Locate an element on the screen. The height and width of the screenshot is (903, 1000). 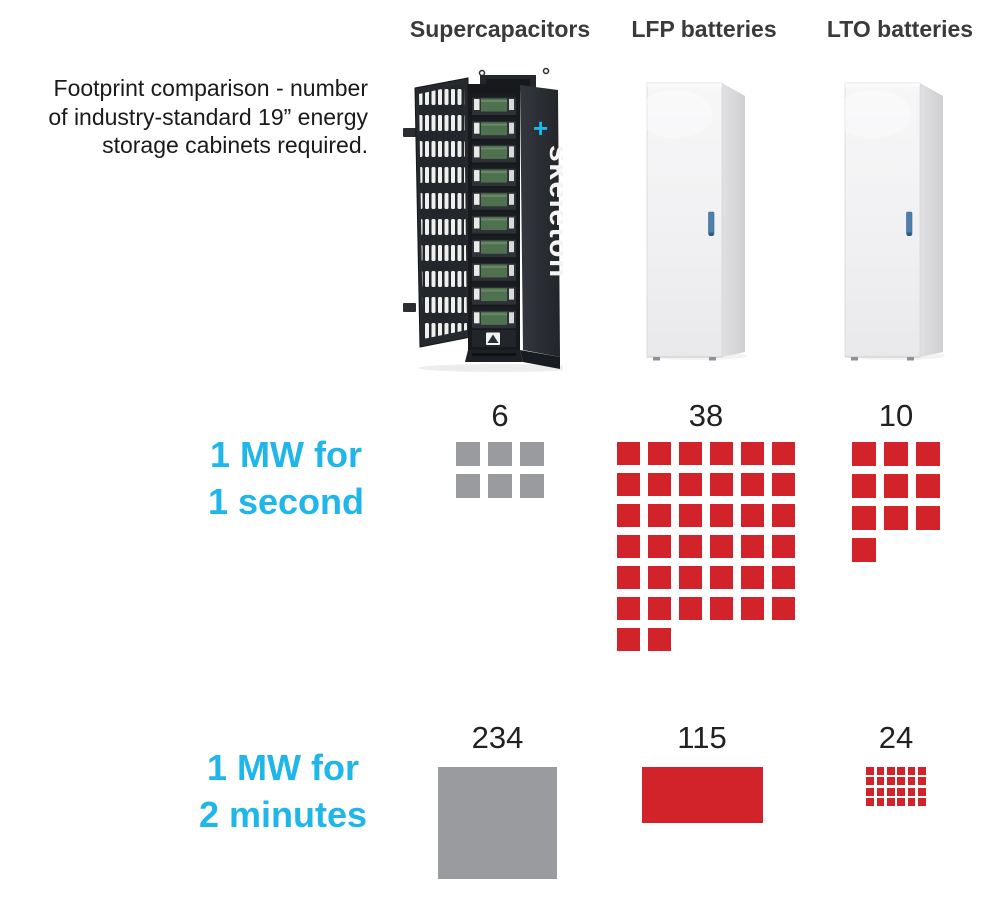
open-door is located at coordinates (443, 212).